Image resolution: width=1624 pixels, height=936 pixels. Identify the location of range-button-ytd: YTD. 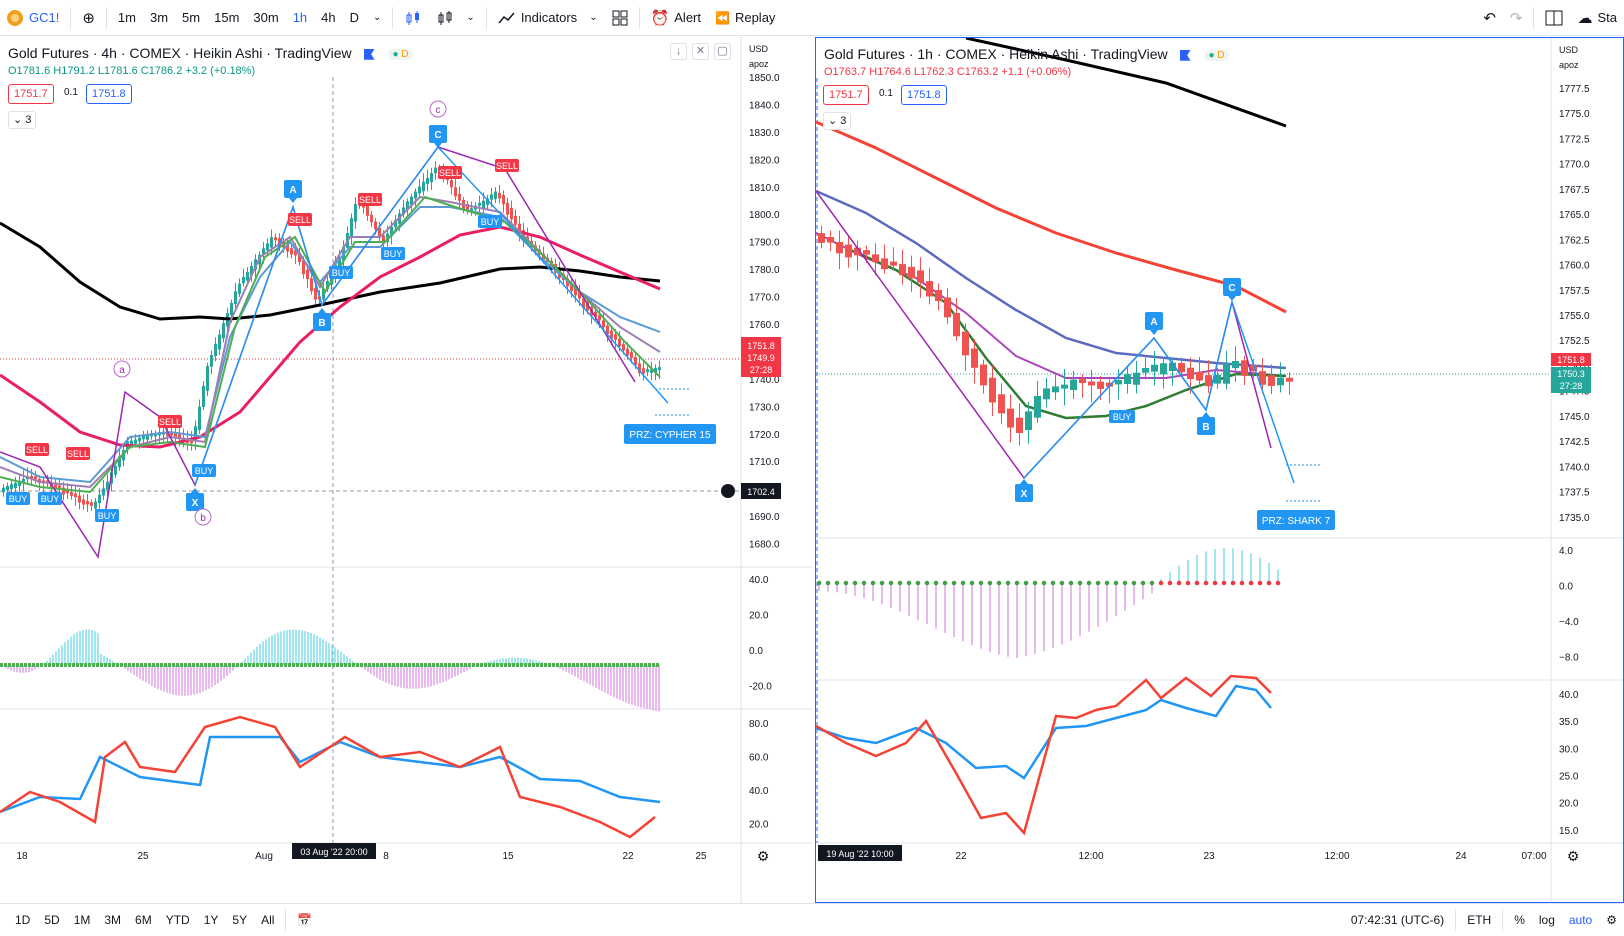
(177, 920).